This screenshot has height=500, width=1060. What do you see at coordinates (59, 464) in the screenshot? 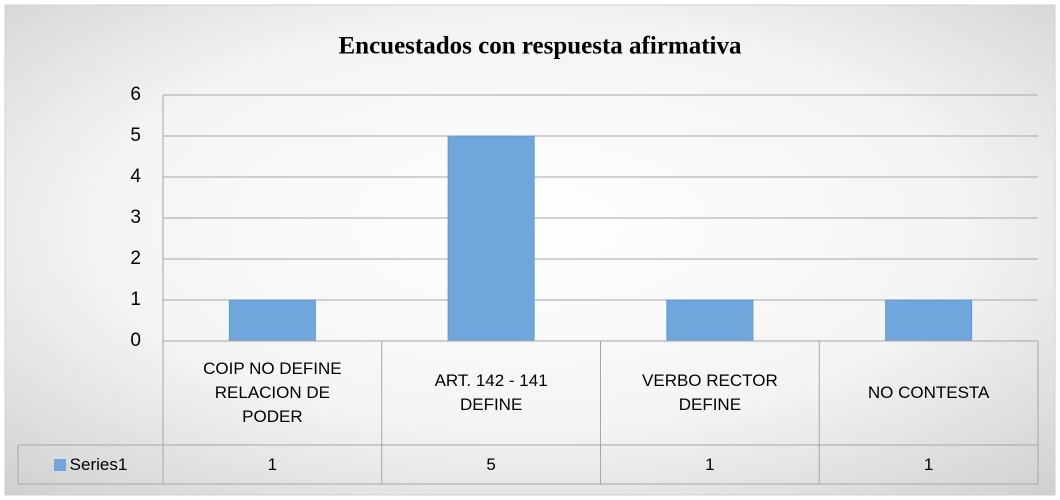
I see `legend-key` at bounding box center [59, 464].